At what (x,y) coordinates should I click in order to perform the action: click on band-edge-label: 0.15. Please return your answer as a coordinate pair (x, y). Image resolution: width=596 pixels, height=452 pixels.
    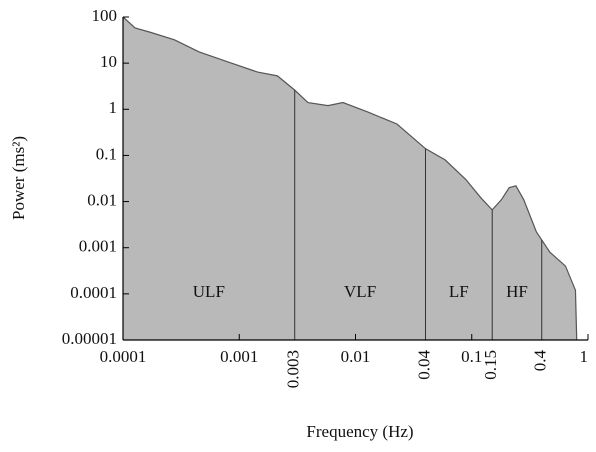
    Looking at the image, I should click on (490, 365).